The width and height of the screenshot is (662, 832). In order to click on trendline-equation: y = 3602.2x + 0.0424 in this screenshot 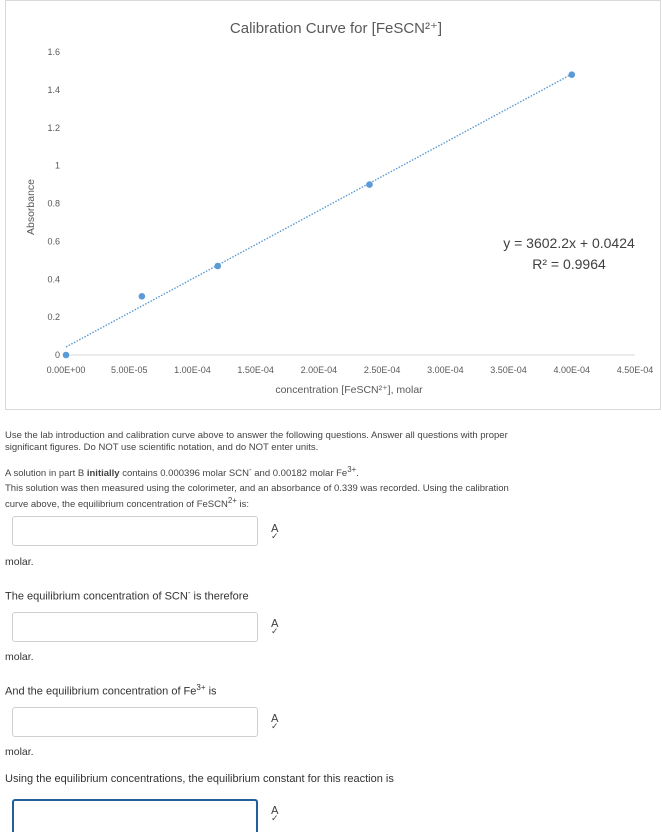, I will do `click(569, 243)`.